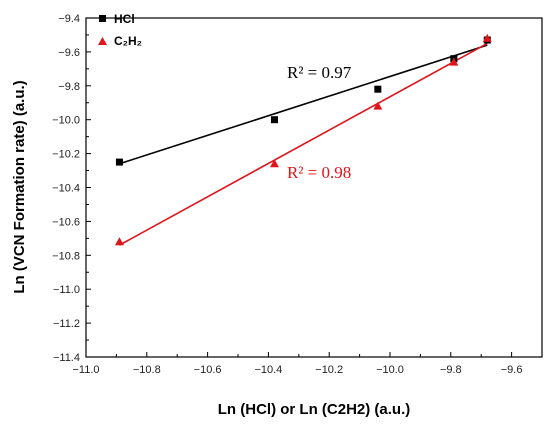 The height and width of the screenshot is (426, 550). What do you see at coordinates (69, 19) in the screenshot?
I see `y-tick-label: −9.4` at bounding box center [69, 19].